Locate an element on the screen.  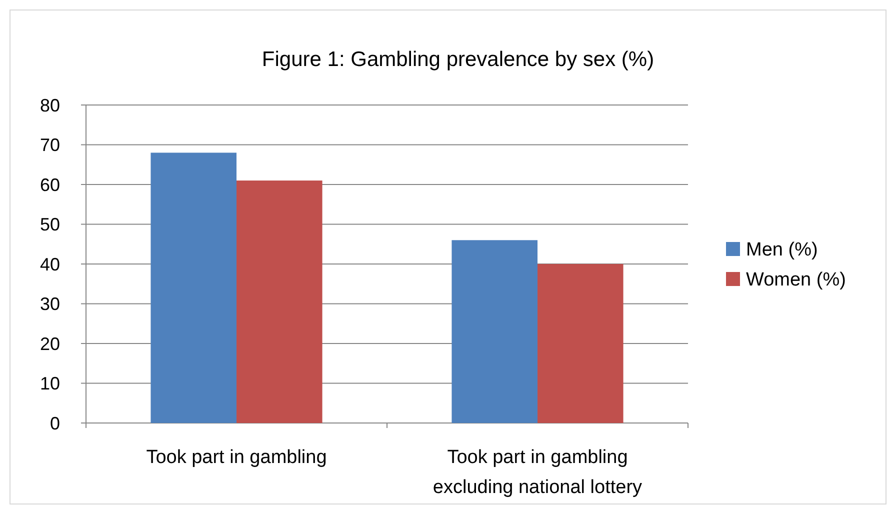
x-tick-label: Took part in gambling excluding national lottery is located at coordinates (537, 472).